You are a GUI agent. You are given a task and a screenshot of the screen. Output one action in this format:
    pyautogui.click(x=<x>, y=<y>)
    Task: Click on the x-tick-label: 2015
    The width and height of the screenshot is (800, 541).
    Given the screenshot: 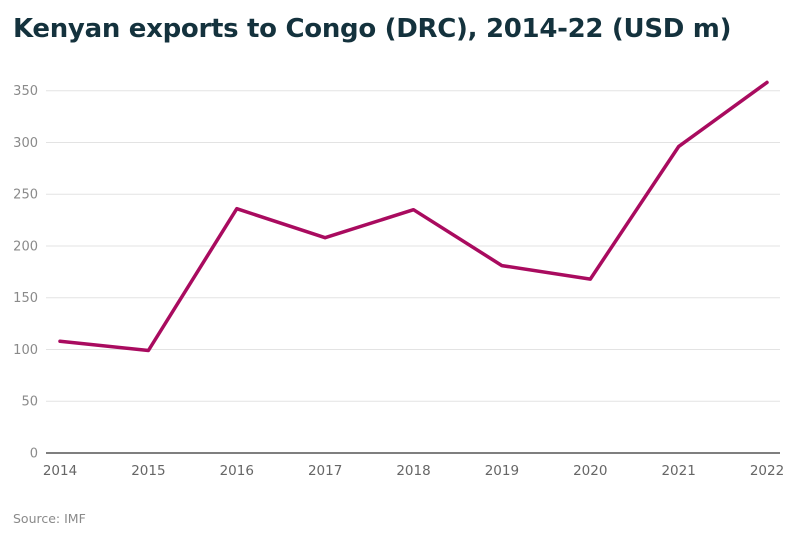 What is the action you would take?
    pyautogui.click(x=148, y=471)
    